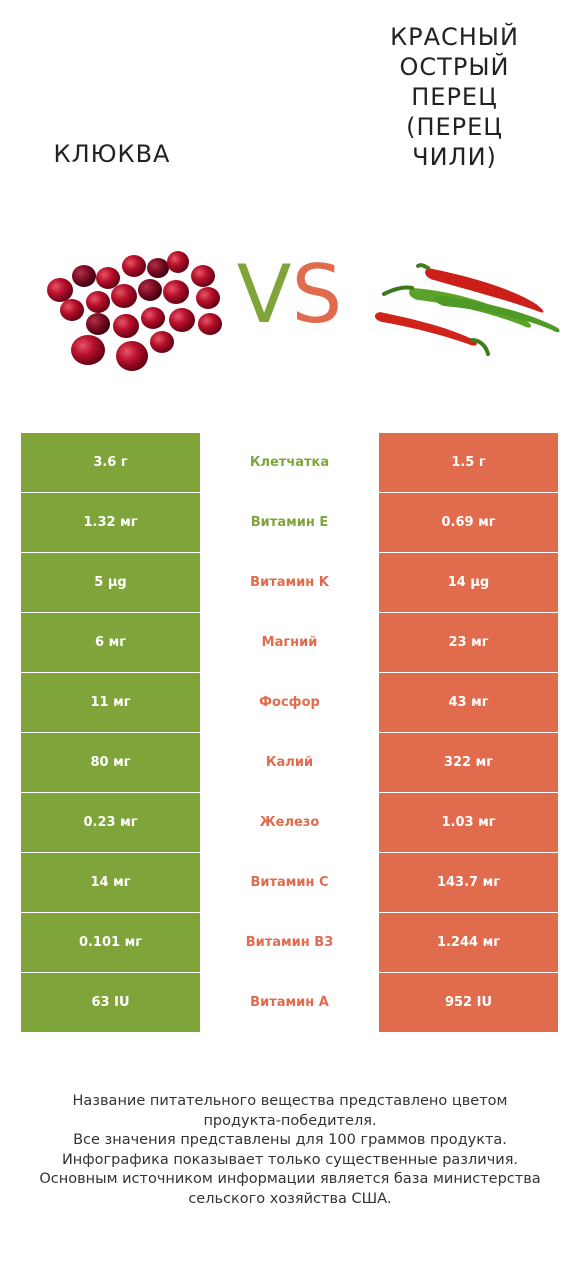  I want to click on nutrient-name-cell: Магний, so click(289, 642).